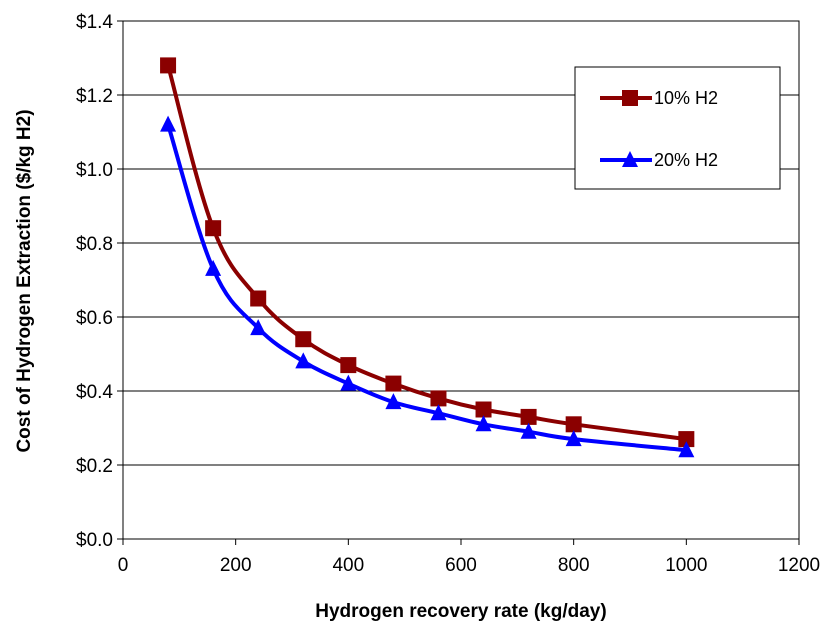 The image size is (839, 631). What do you see at coordinates (686, 565) in the screenshot?
I see `x-tick-label: 1000` at bounding box center [686, 565].